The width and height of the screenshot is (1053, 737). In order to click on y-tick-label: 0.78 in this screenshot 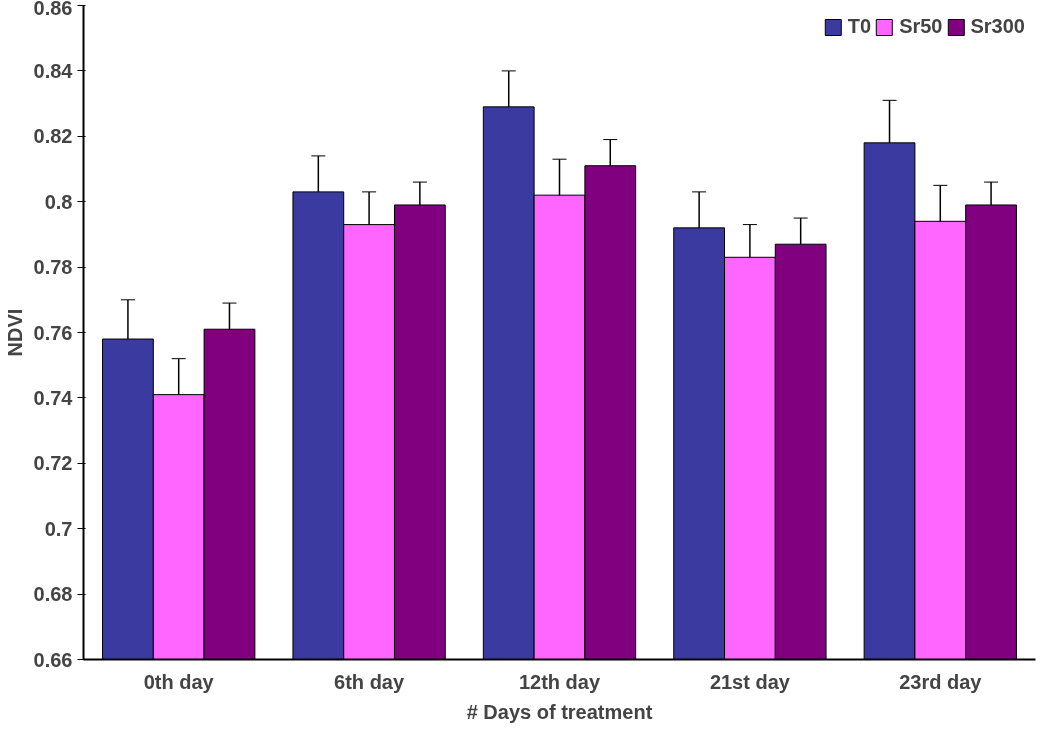, I will do `click(53, 267)`.